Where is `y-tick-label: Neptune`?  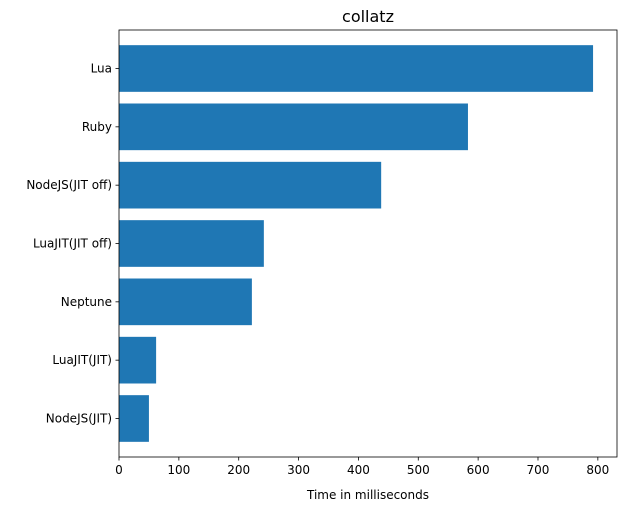
y-tick-label: Neptune is located at coordinates (86, 302).